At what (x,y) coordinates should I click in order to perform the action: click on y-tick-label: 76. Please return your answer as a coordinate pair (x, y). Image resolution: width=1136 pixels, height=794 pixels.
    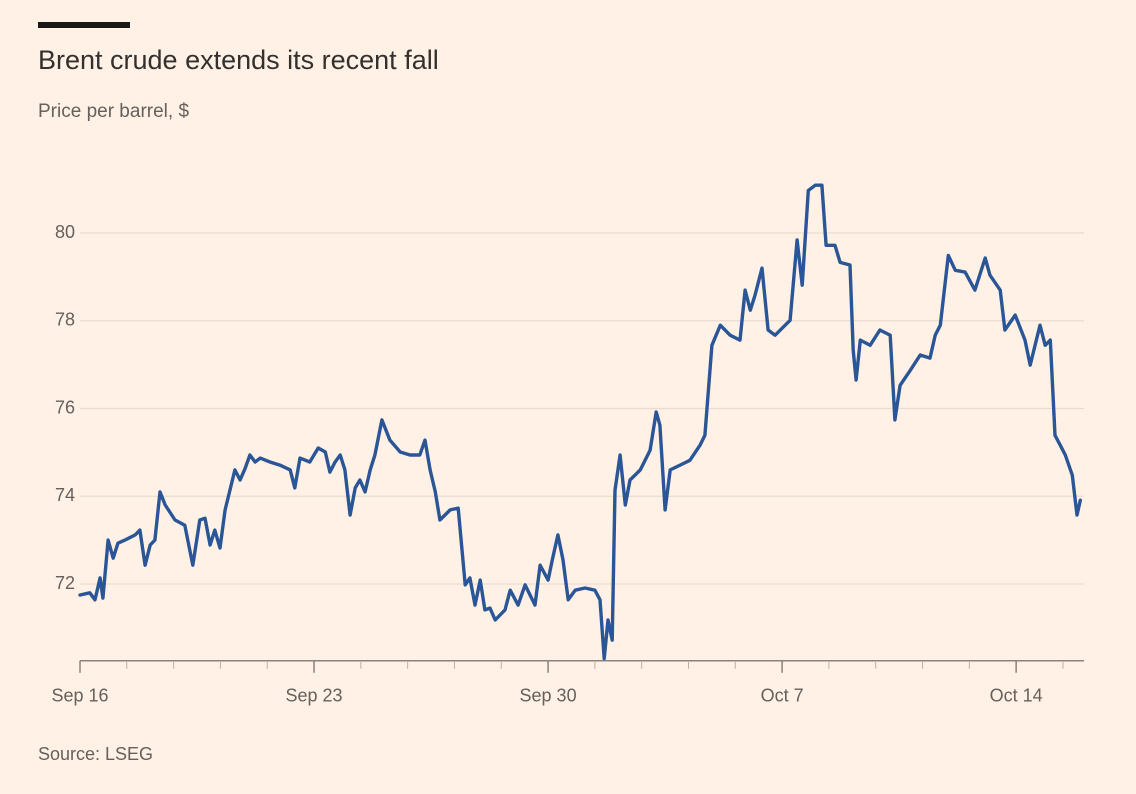
    Looking at the image, I should click on (65, 407).